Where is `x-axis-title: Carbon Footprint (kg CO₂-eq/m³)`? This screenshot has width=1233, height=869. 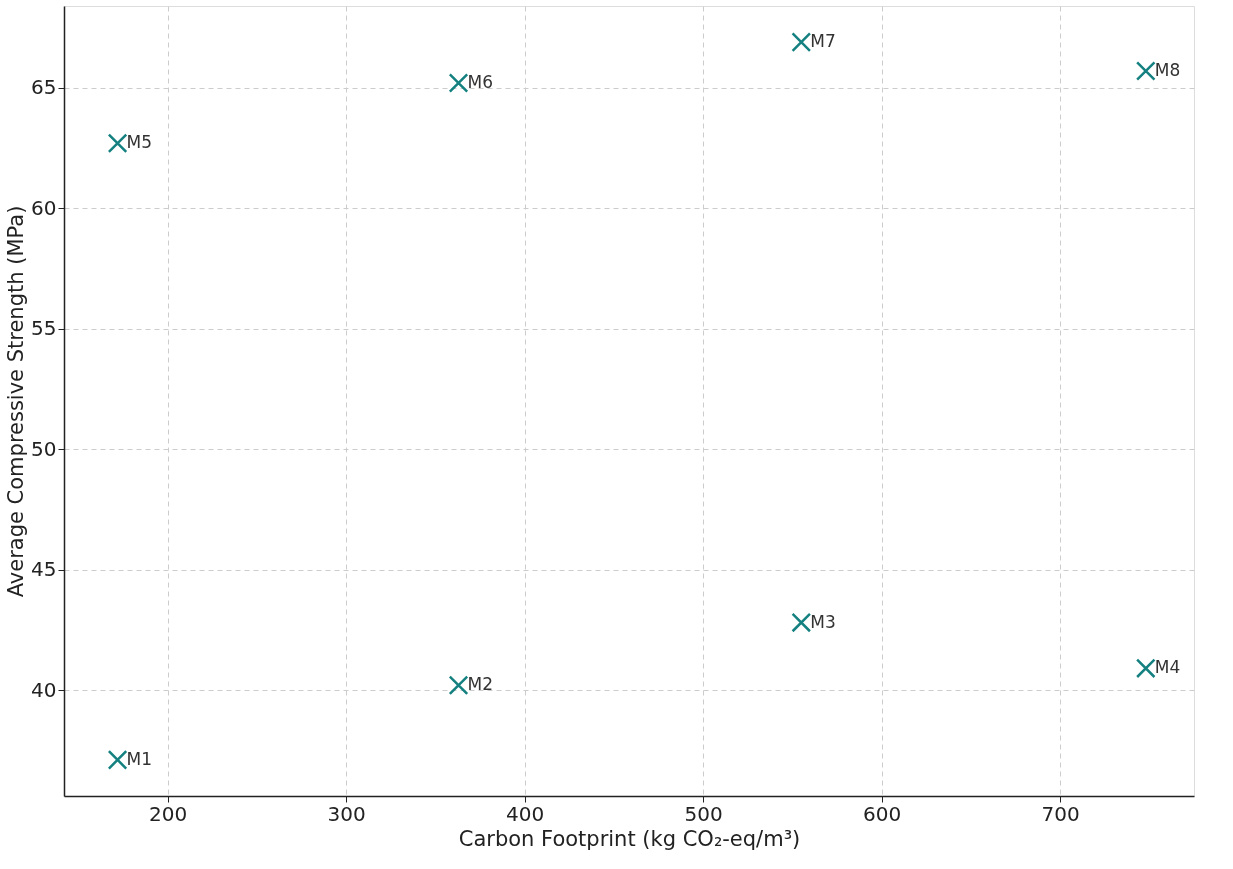
x-axis-title: Carbon Footprint (kg CO₂-eq/m³) is located at coordinates (629, 838).